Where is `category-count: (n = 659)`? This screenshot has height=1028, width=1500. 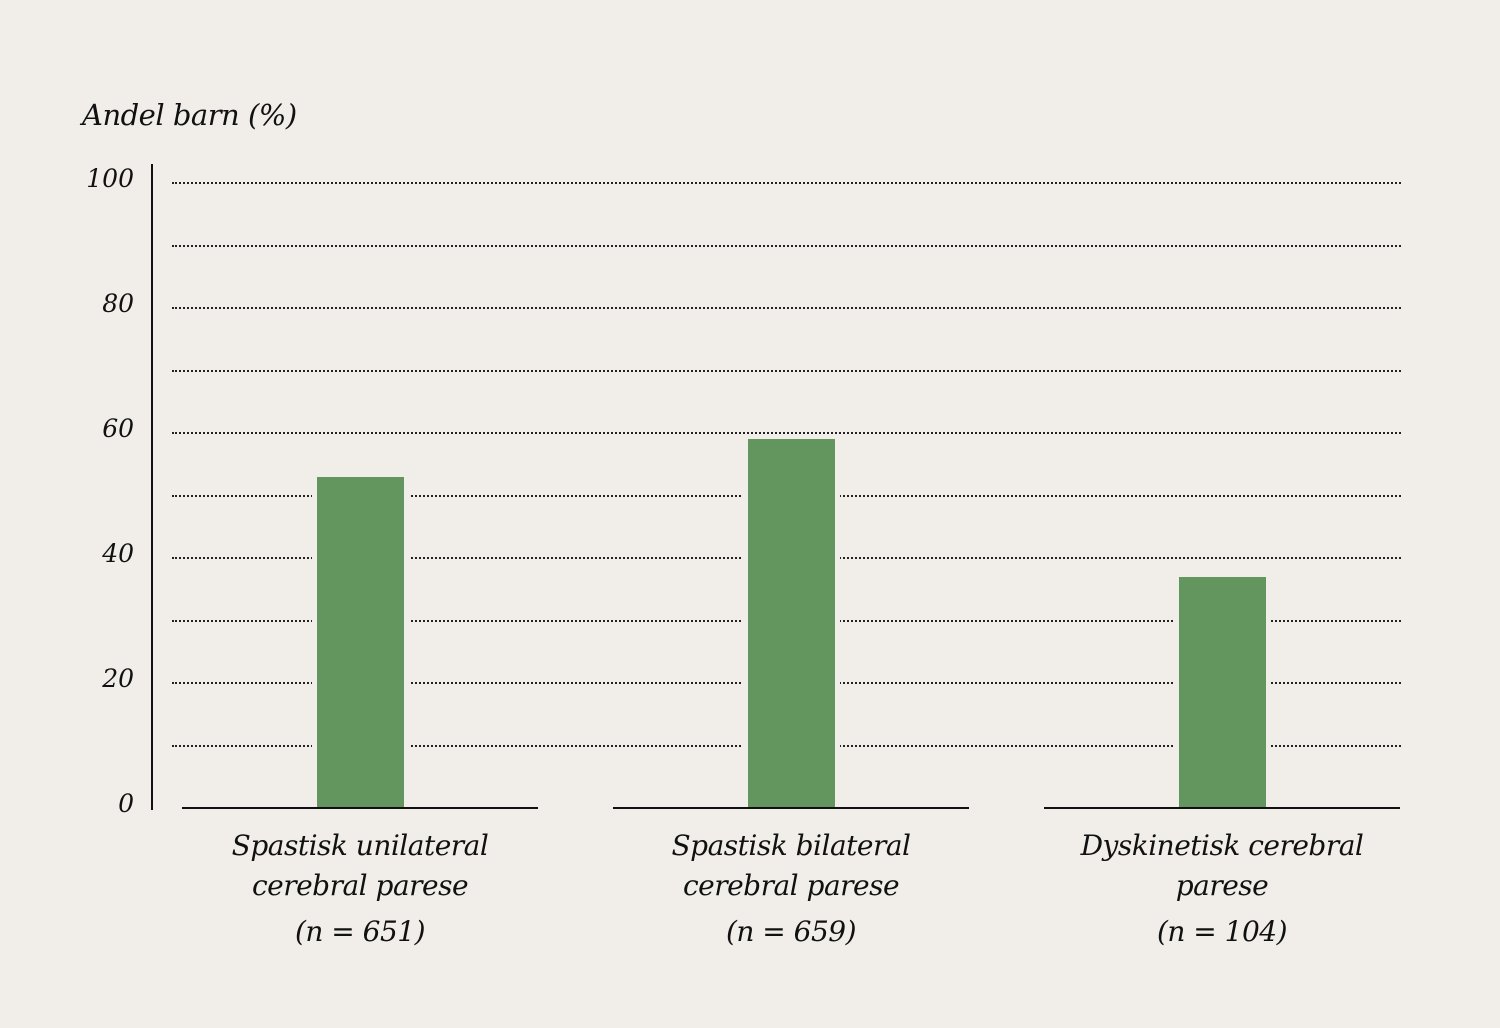 category-count: (n = 659) is located at coordinates (791, 931).